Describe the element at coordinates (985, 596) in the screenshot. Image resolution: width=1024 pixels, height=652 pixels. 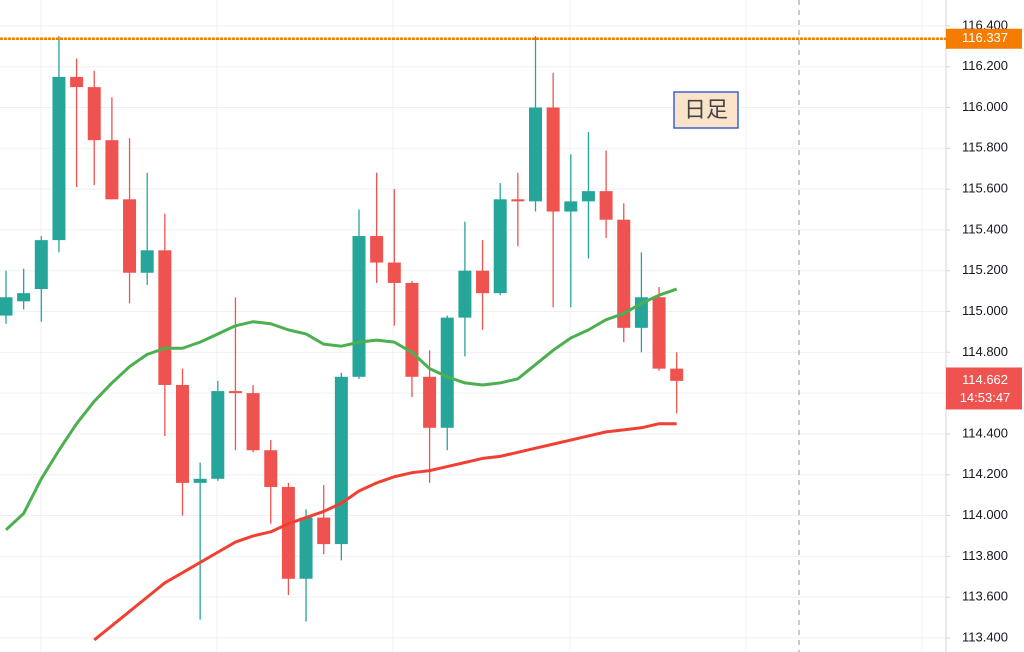
I see `y-tick-label: 113.600` at that location.